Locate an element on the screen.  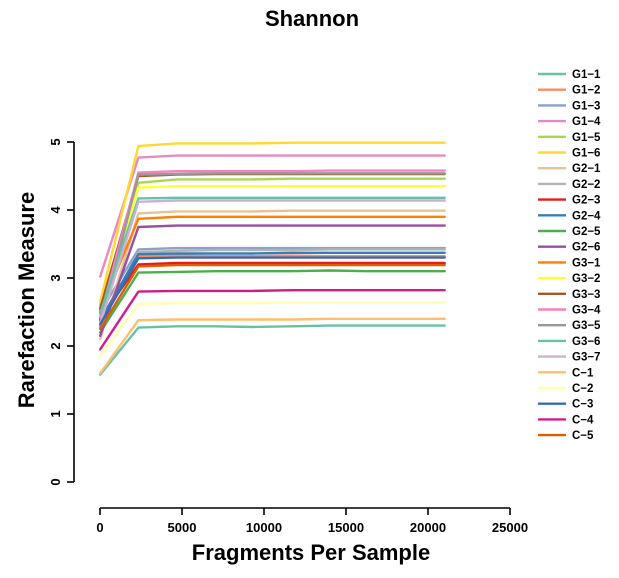
legend-label: C−5 is located at coordinates (583, 436).